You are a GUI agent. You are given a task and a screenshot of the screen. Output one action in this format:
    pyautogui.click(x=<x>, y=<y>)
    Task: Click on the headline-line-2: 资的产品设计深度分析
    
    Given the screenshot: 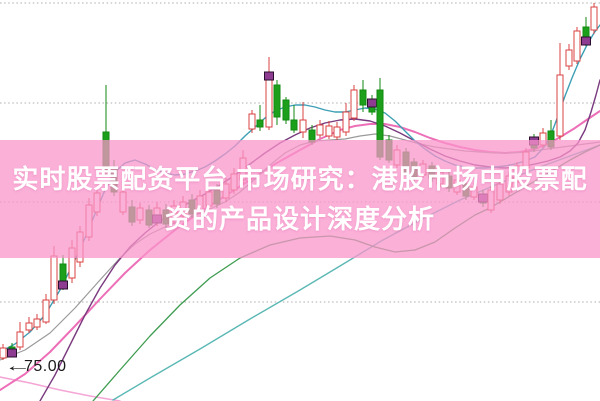 What is the action you would take?
    pyautogui.click(x=299, y=219)
    